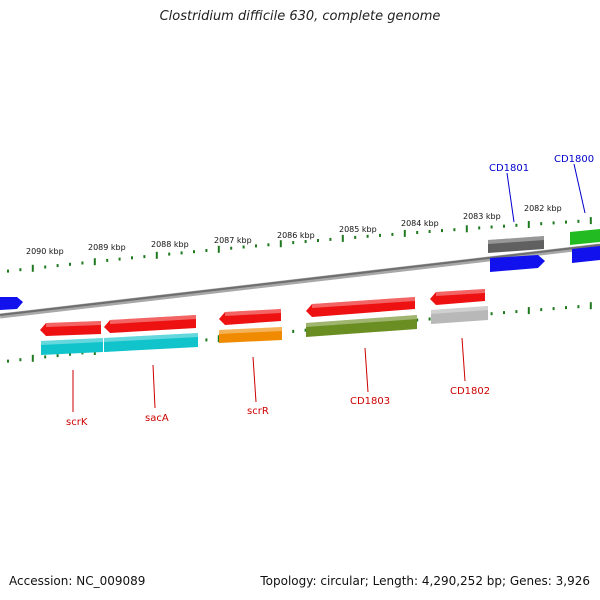  I want to click on gene-bar-scrR, so click(250, 335).